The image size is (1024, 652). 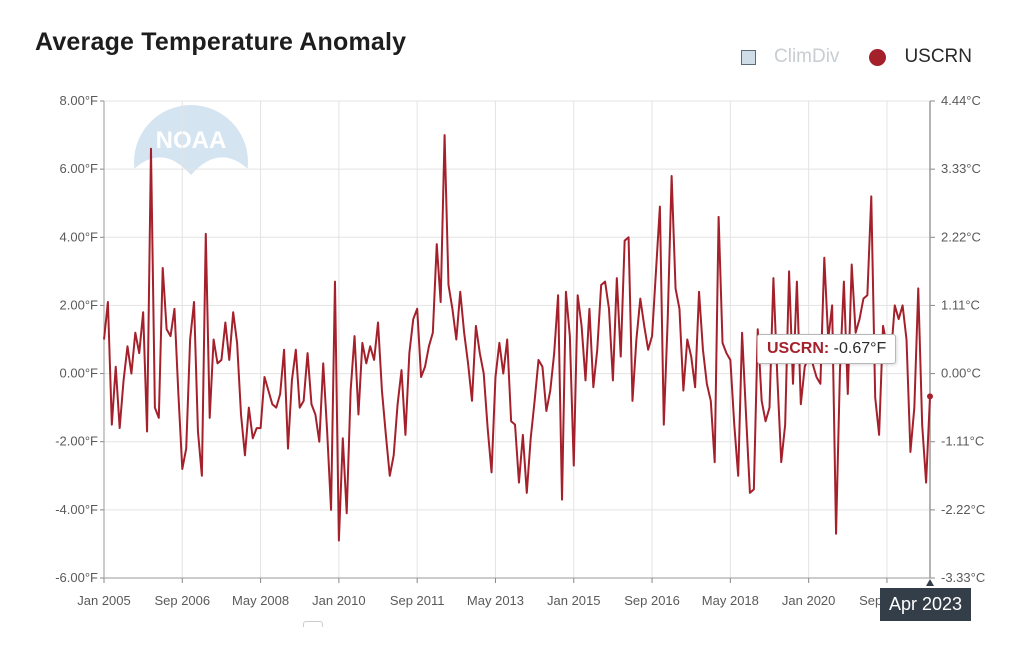 I want to click on noaa-logo-watermark-icon: NOAA, so click(x=191, y=163).